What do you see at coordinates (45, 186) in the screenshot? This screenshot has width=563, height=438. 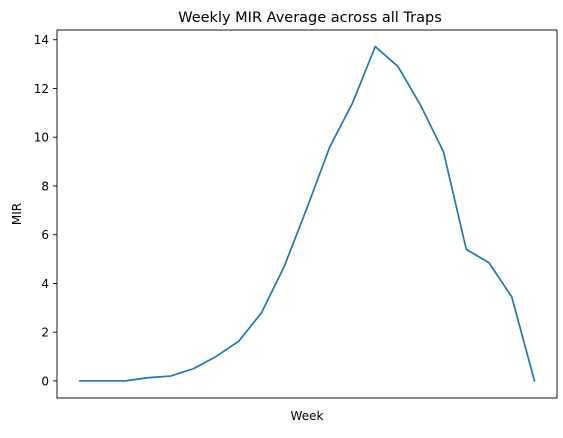 I see `y-tick-label: 8` at bounding box center [45, 186].